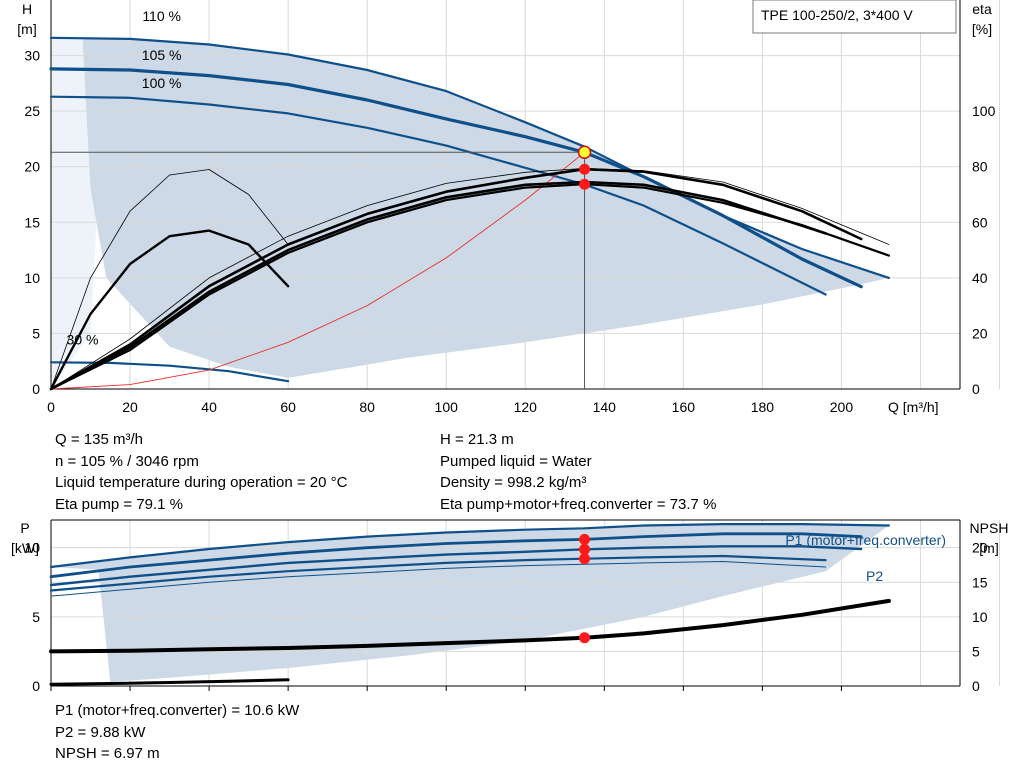 This screenshot has height=781, width=1024. Describe the element at coordinates (100, 732) in the screenshot. I see `info-p2: P2 = 9.88 kW` at that location.